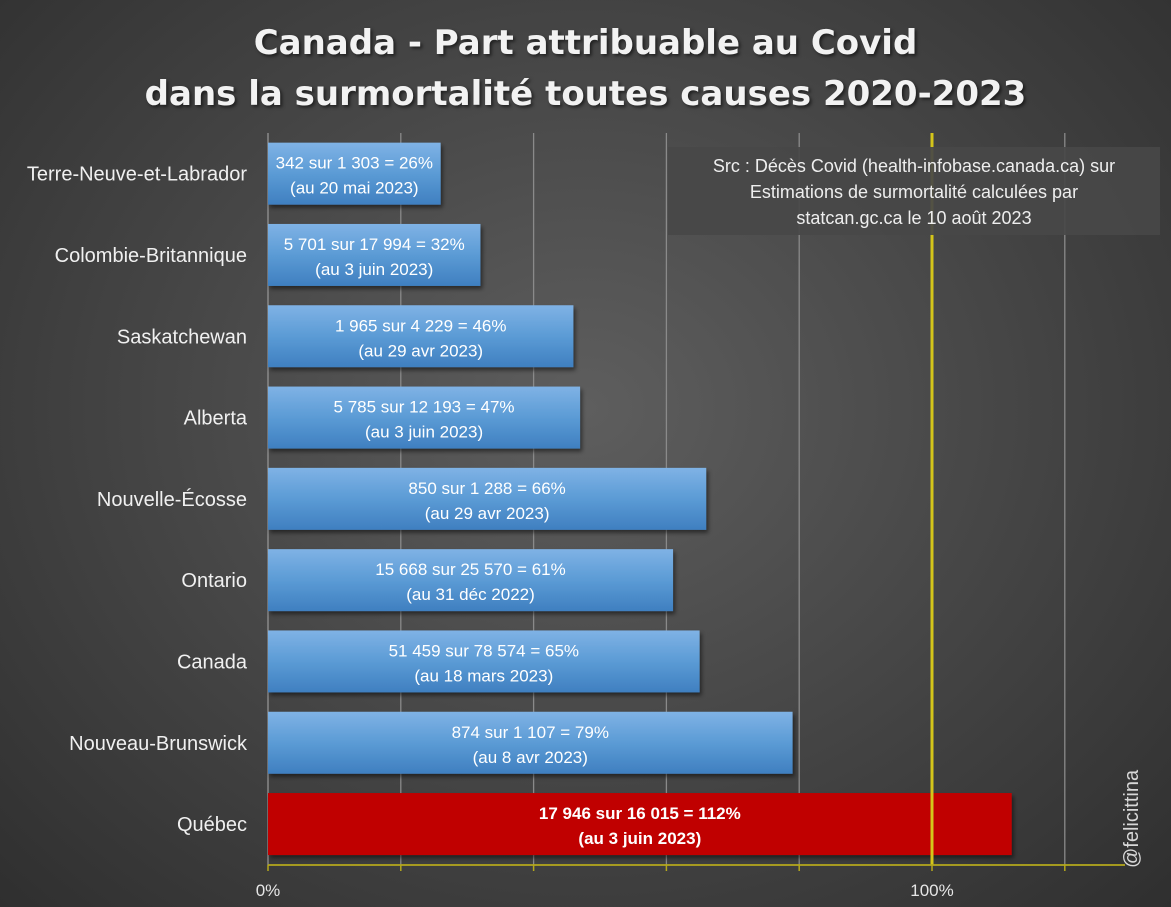 This screenshot has height=907, width=1171. I want to click on bar-highlight, so click(640, 824).